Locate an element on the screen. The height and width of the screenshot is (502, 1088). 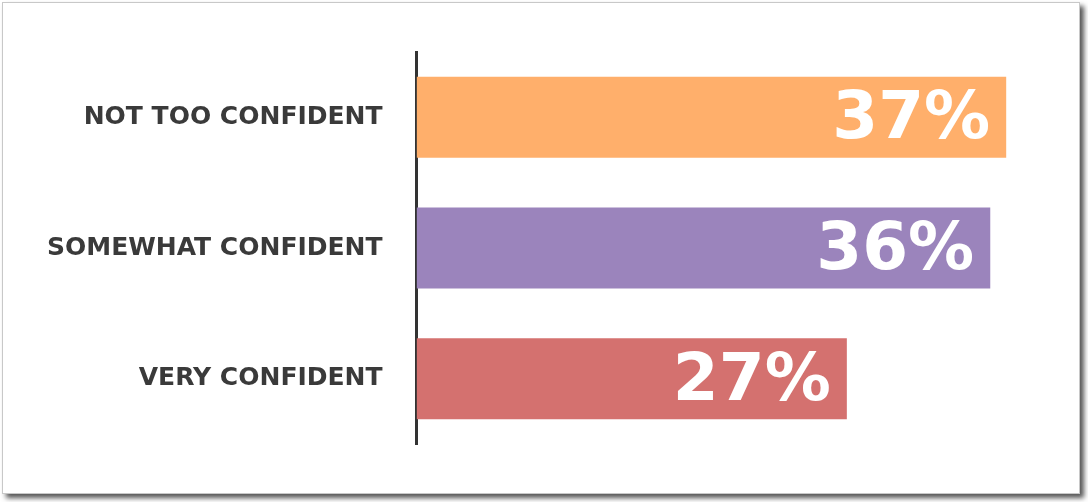
y-tick-label: VERY CONFIDENT is located at coordinates (260, 377).